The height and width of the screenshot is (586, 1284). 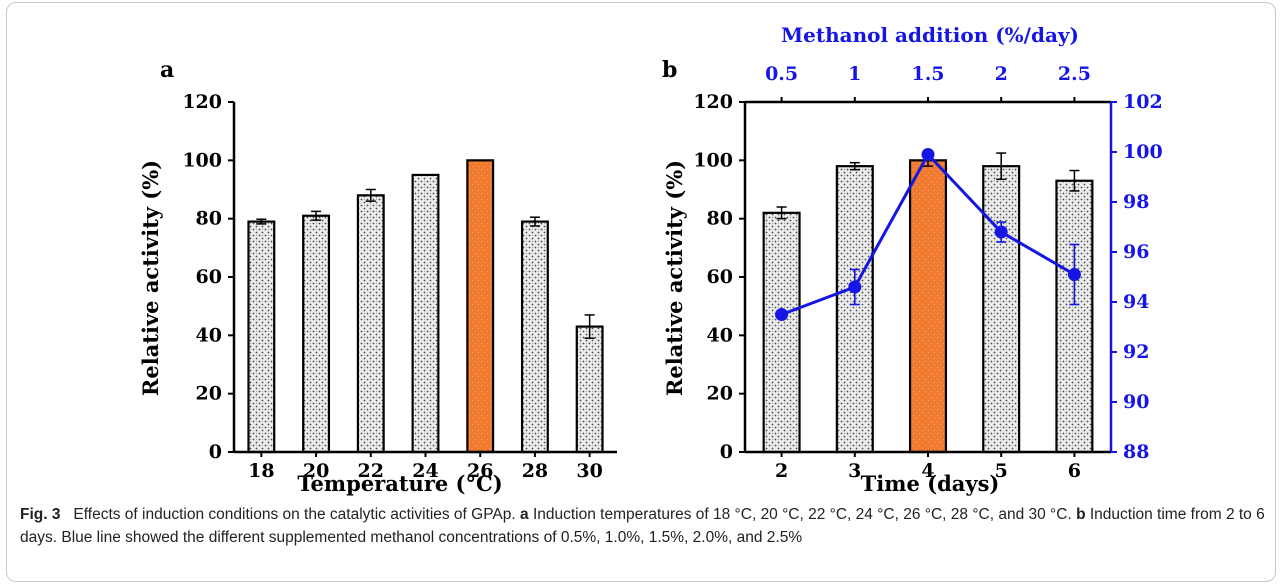 I want to click on caption-panel-a-label: a, so click(x=524, y=514).